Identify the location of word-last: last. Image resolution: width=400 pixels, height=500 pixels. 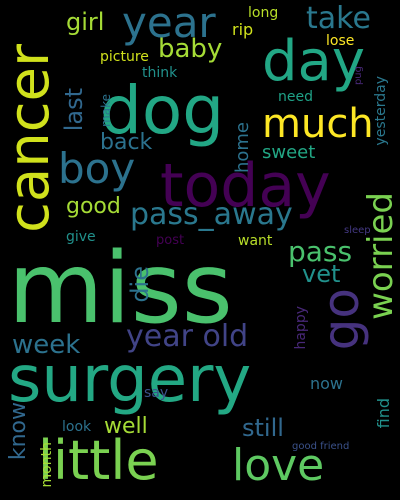
(74, 110).